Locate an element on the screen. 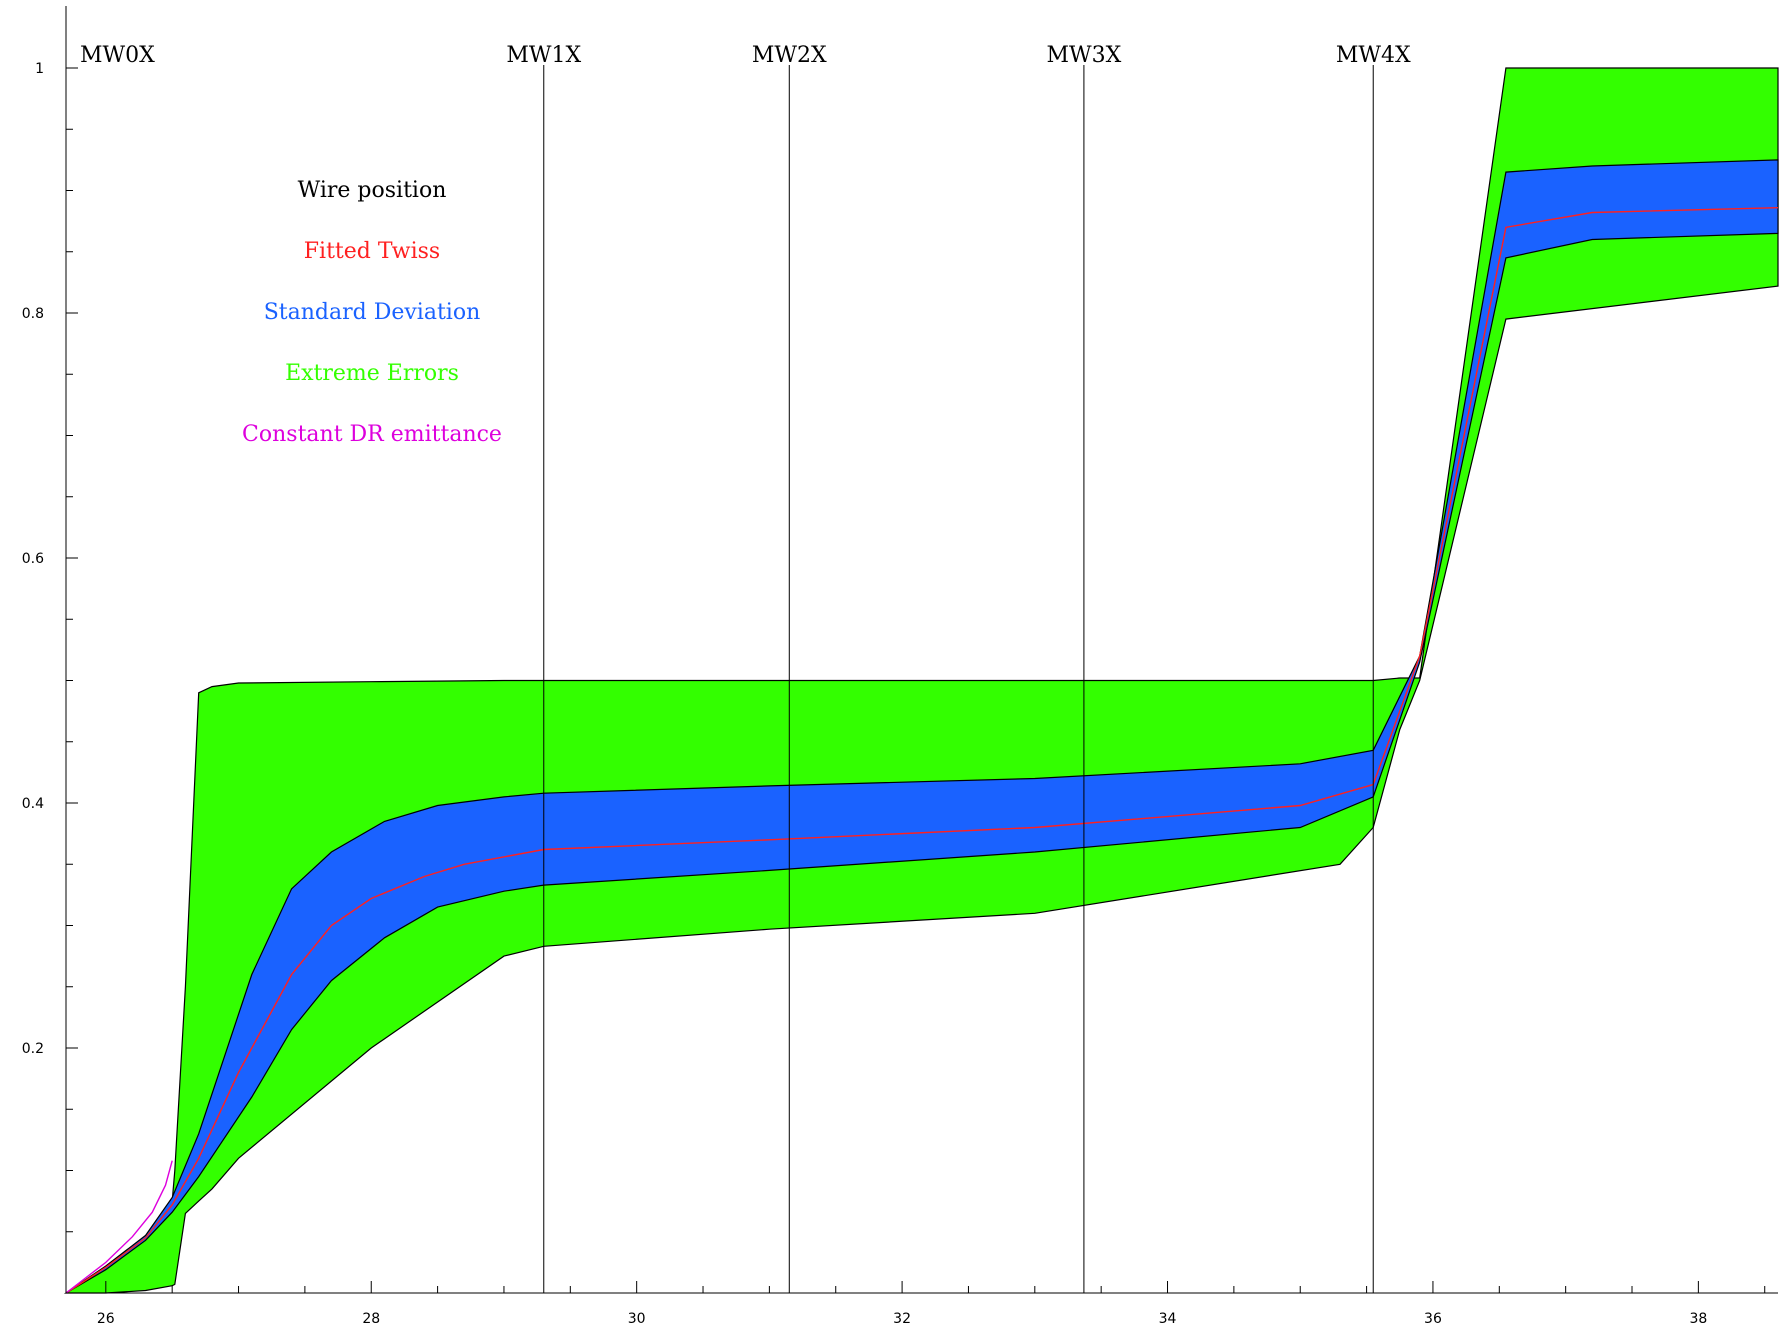  wire-label-mw1x: MW1X is located at coordinates (543, 55).